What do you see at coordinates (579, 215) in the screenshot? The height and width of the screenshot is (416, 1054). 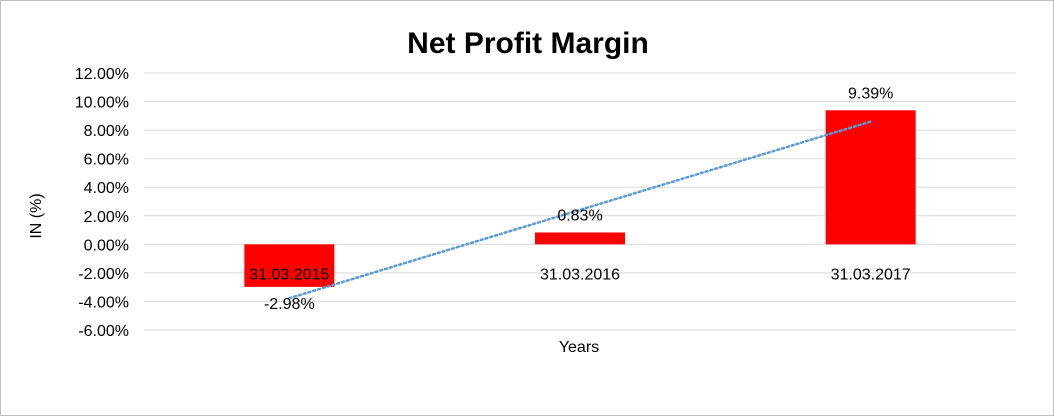 I see `data-label: 0.83%` at bounding box center [579, 215].